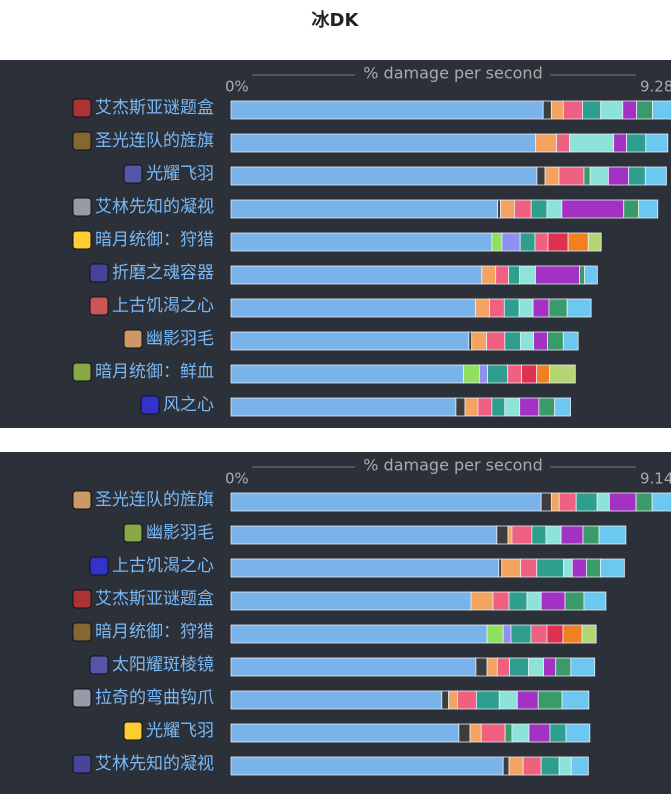 This screenshot has height=794, width=671. Describe the element at coordinates (336, 20) in the screenshot. I see `page-title: 冰DK` at that location.